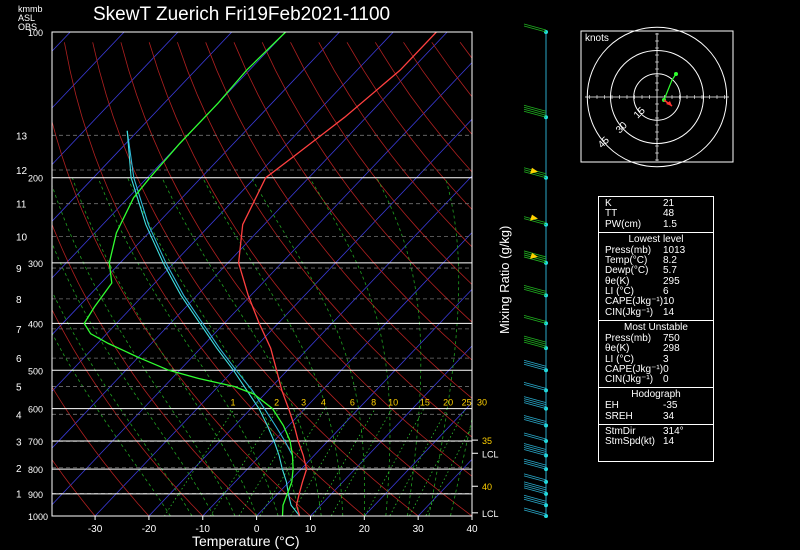 This screenshot has height=550, width=800. Describe the element at coordinates (640, 302) in the screenshot. I see `lowest-cape: CAPE(Jkg⁻¹) 10` at that location.